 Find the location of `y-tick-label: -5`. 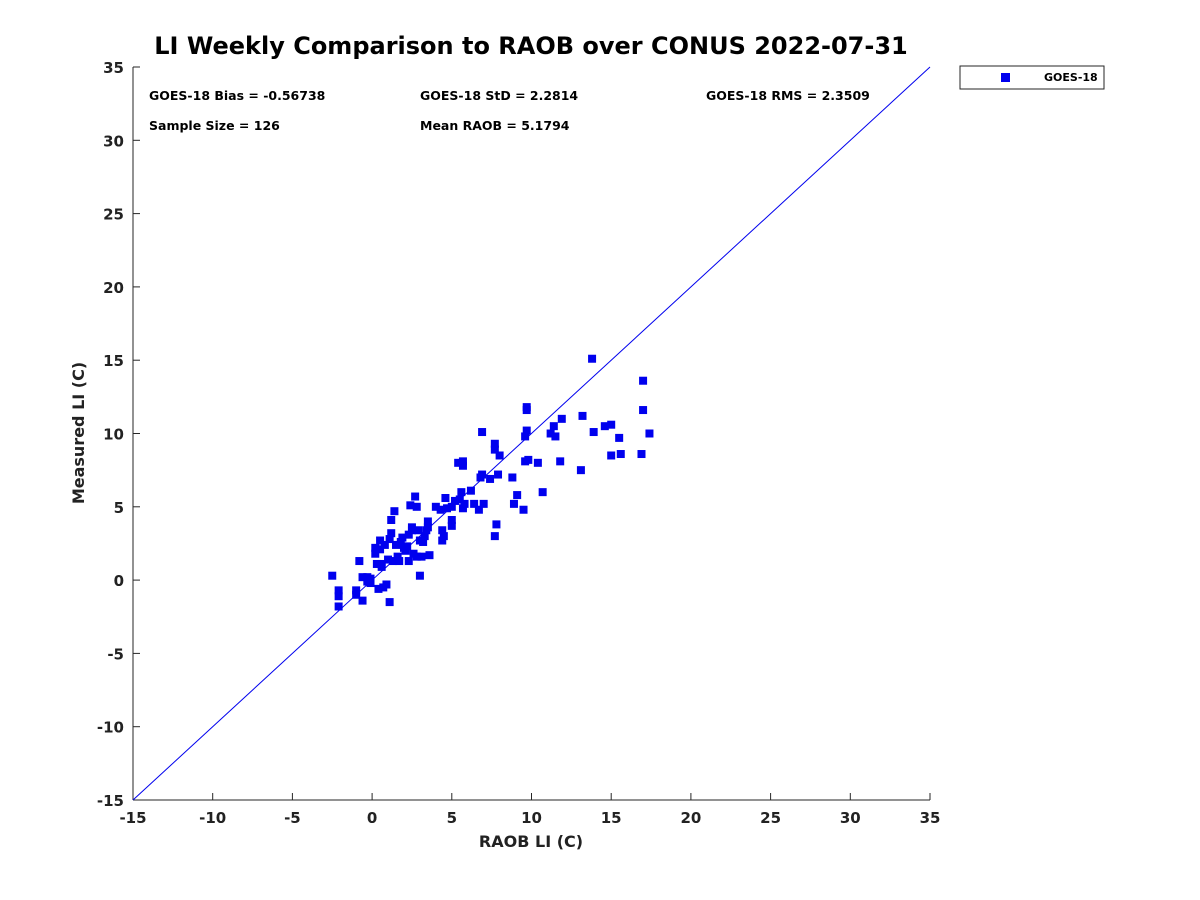

y-tick-label: -5 is located at coordinates (115, 654).